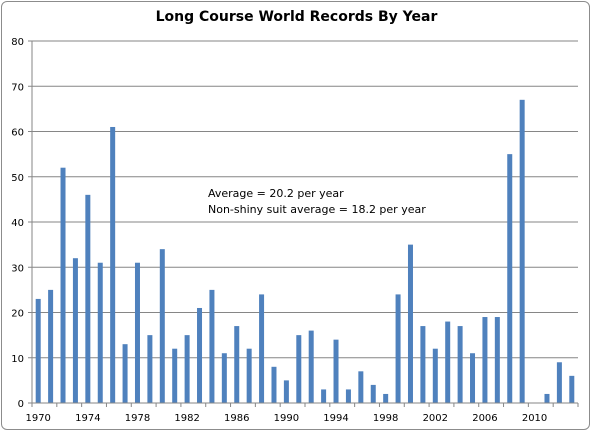 The width and height of the screenshot is (593, 433). Describe the element at coordinates (17, 178) in the screenshot. I see `y-tick-label: 50` at that location.